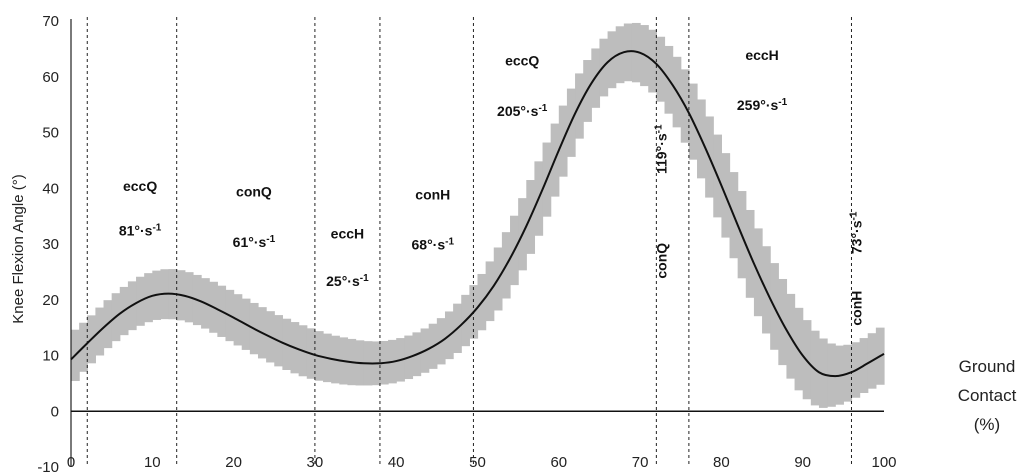  Describe the element at coordinates (477, 462) in the screenshot. I see `x-tick-label: 50` at that location.